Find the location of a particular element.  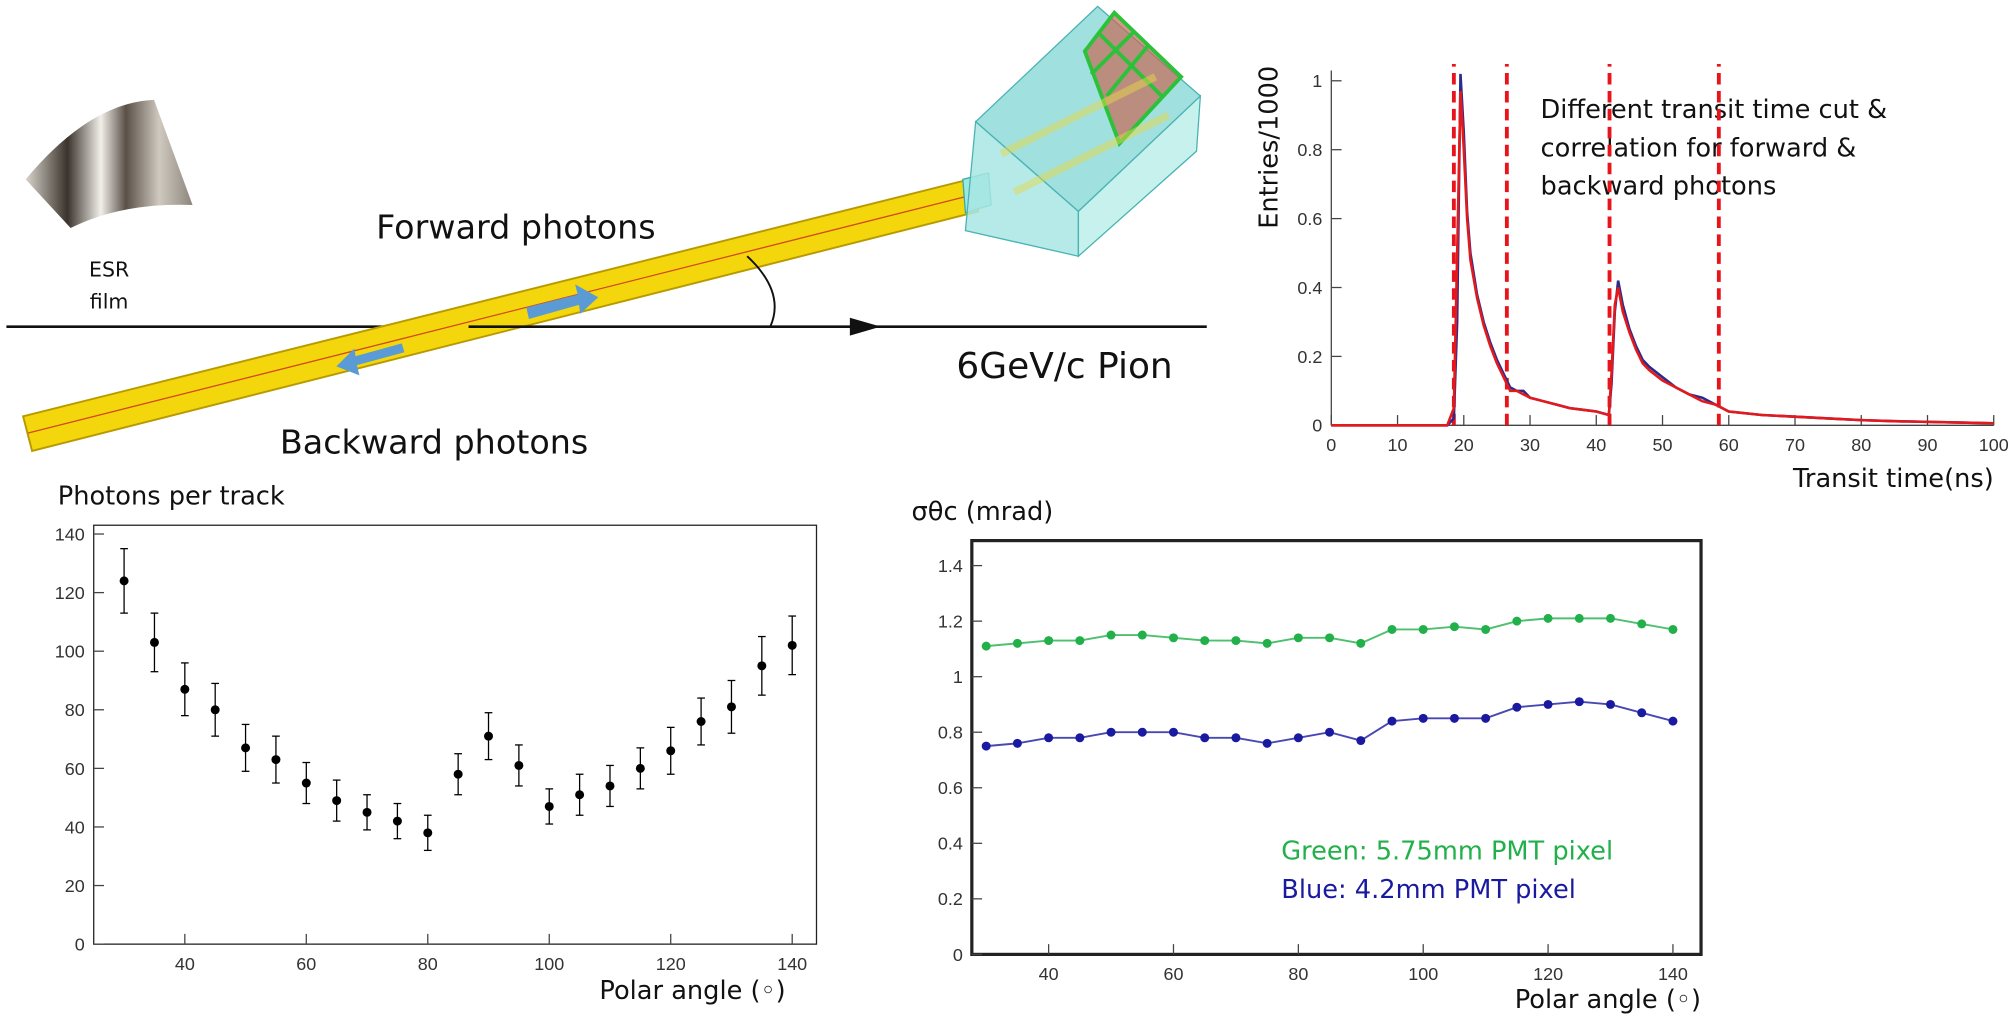

esr-film is located at coordinates (109, 164).